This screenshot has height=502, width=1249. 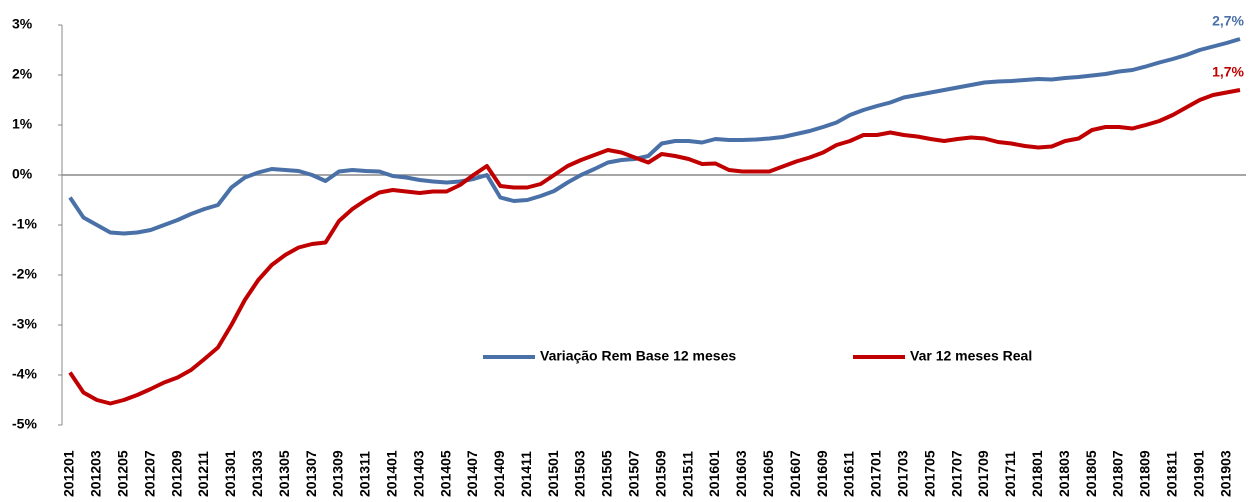 What do you see at coordinates (203, 474) in the screenshot?
I see `x-tick-label: 201211` at bounding box center [203, 474].